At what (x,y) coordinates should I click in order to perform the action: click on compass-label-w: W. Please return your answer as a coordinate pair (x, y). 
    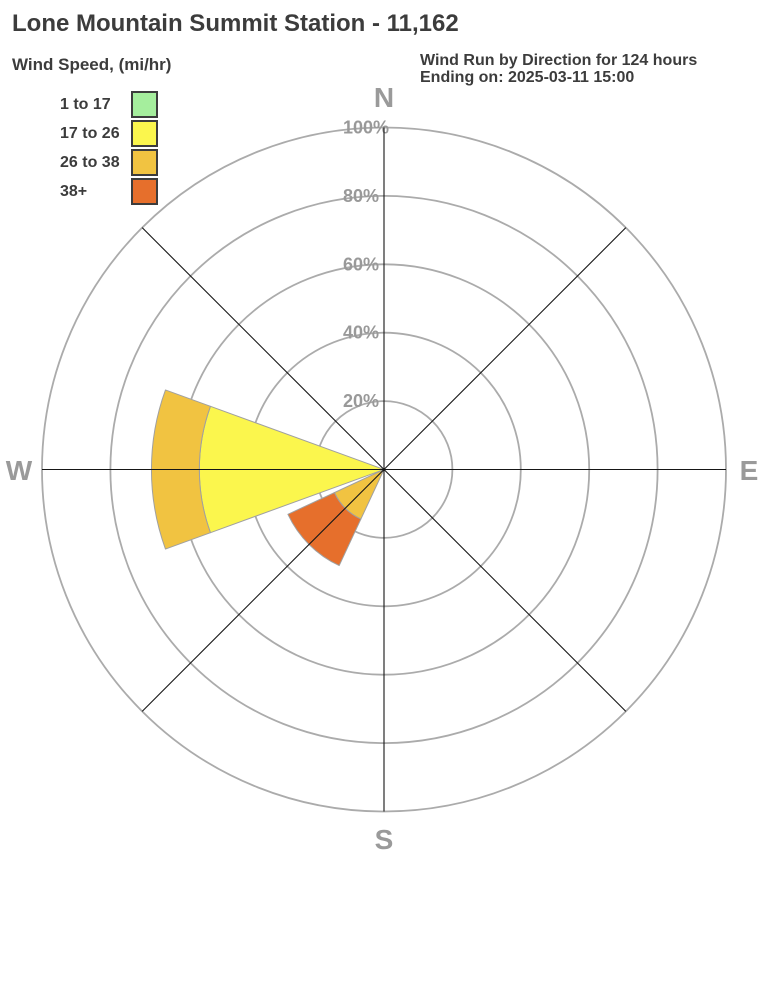
    Looking at the image, I should click on (19, 470).